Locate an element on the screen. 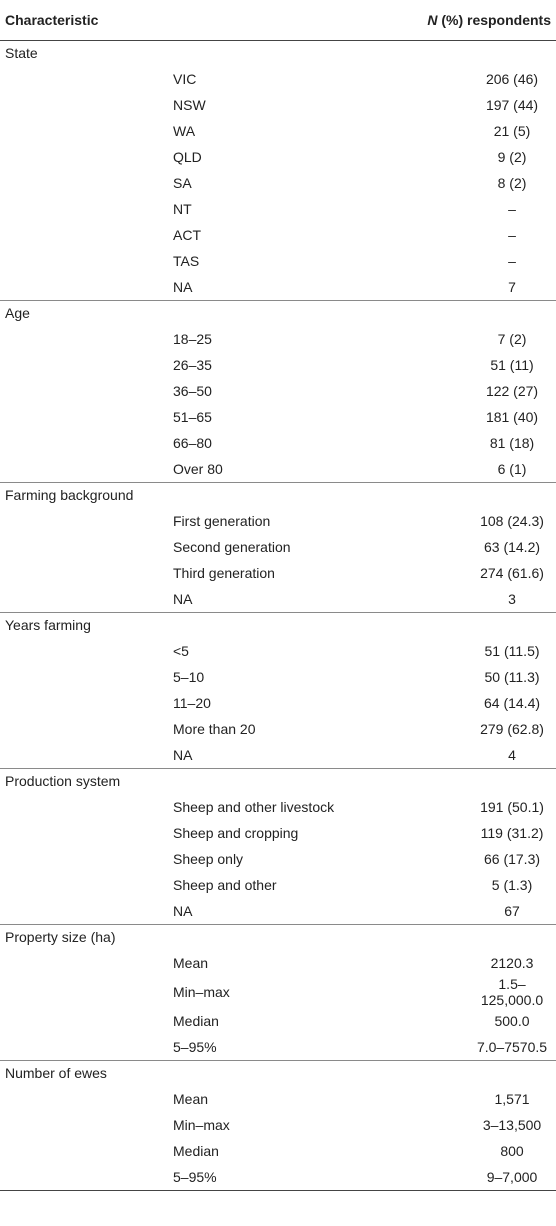  row-label: 66–80 is located at coordinates (192, 443).